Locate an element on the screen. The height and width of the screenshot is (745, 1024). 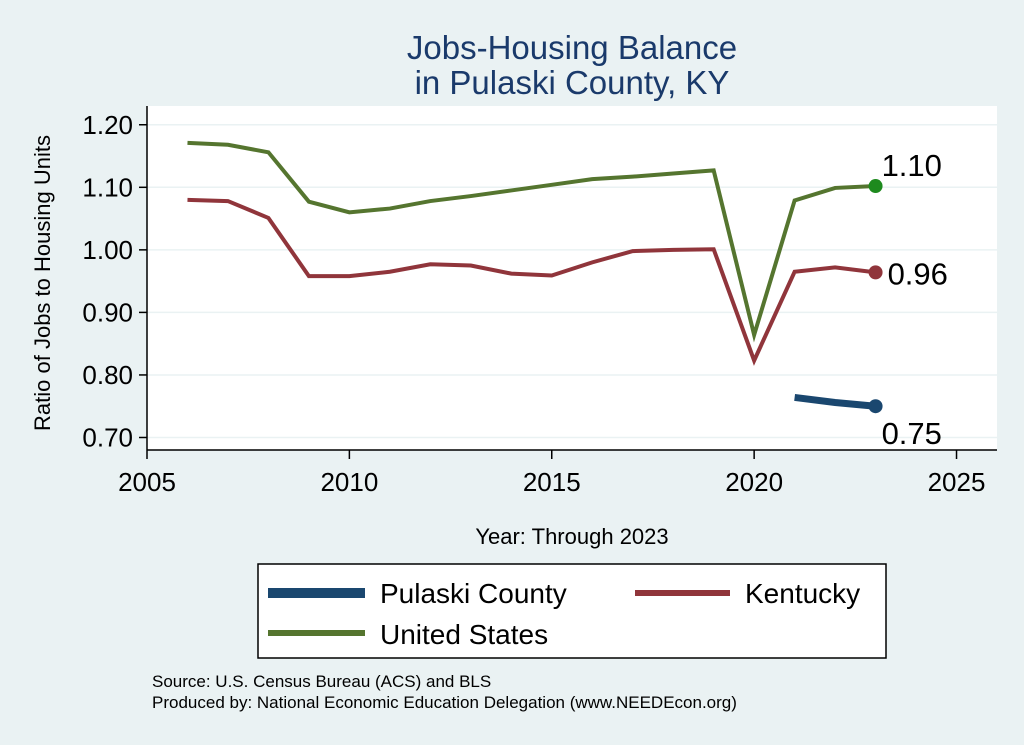
source-note: Source: U.S. Census Bureau (ACS) and BLS is located at coordinates (321, 681).